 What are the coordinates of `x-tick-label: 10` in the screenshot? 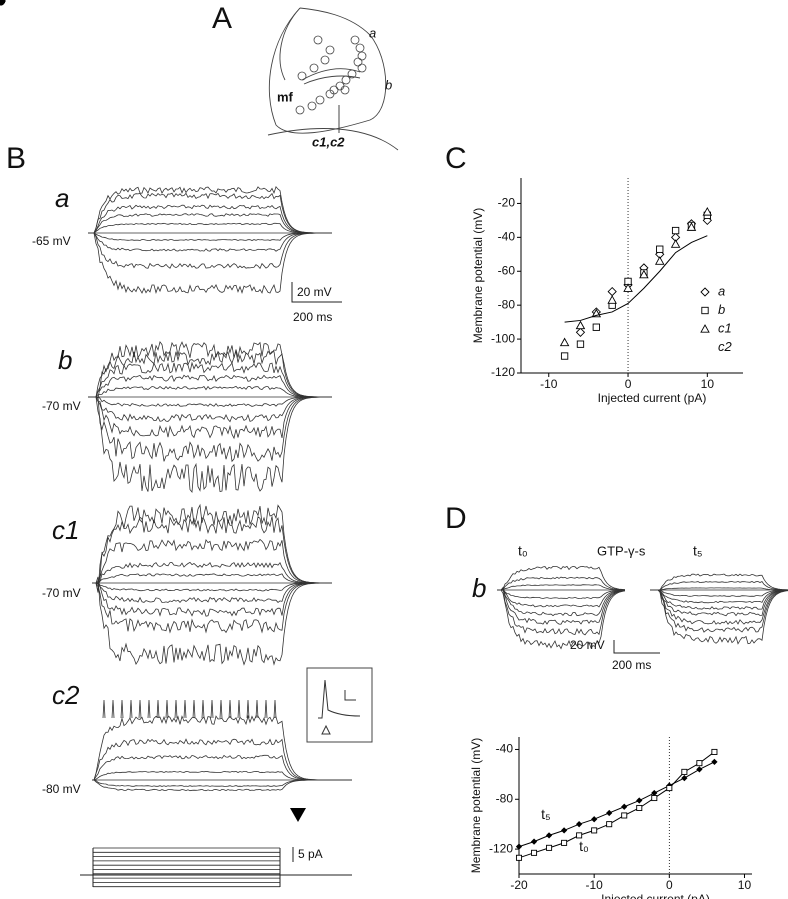 It's located at (745, 885).